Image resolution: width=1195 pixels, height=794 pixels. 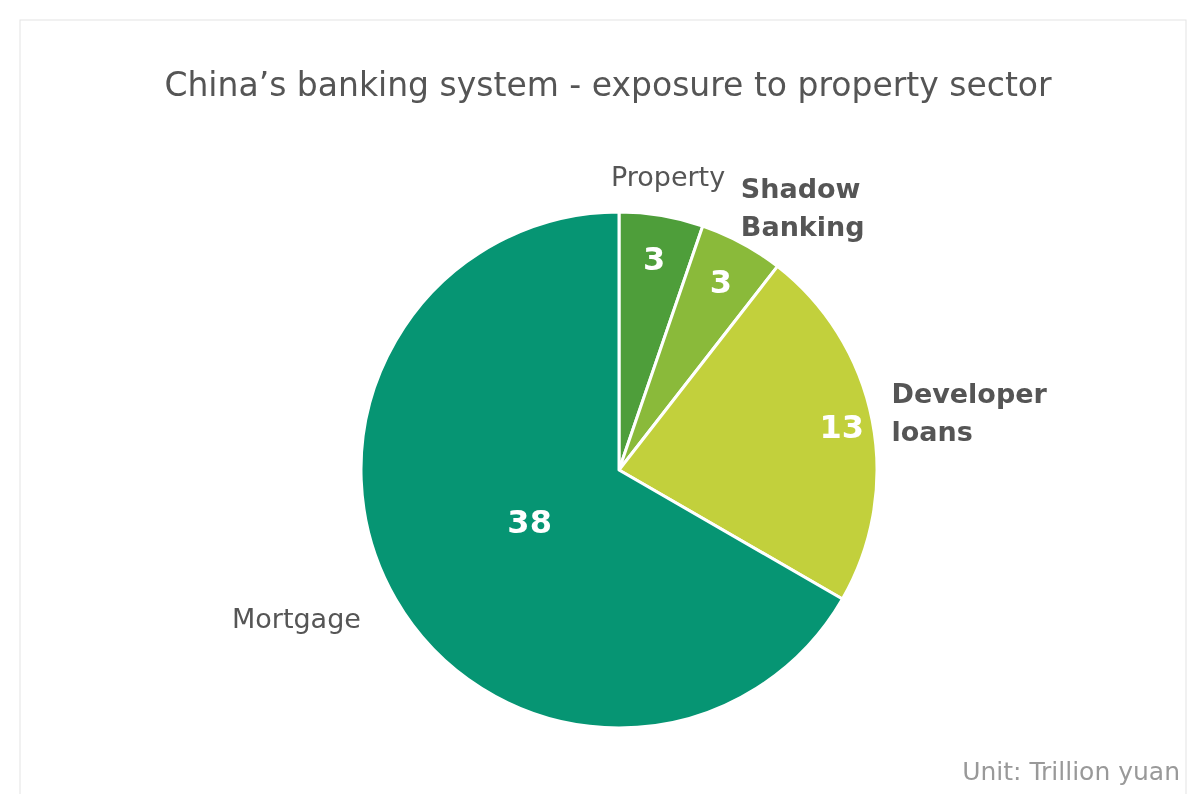 What do you see at coordinates (529, 521) in the screenshot?
I see `data-label: 38` at bounding box center [529, 521].